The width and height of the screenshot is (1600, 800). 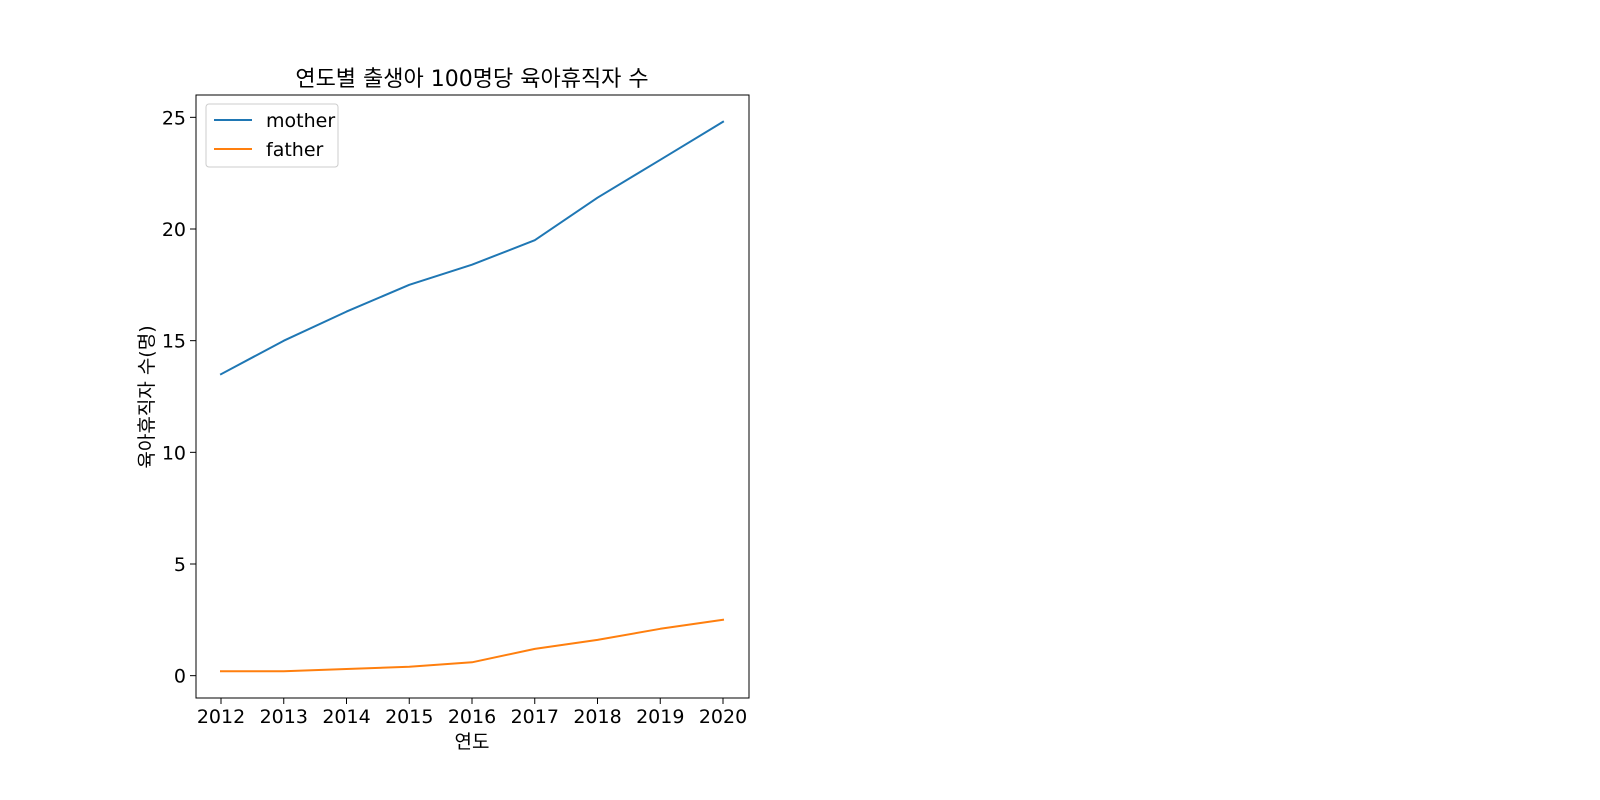 What do you see at coordinates (272, 135) in the screenshot?
I see `legend: mother father` at bounding box center [272, 135].